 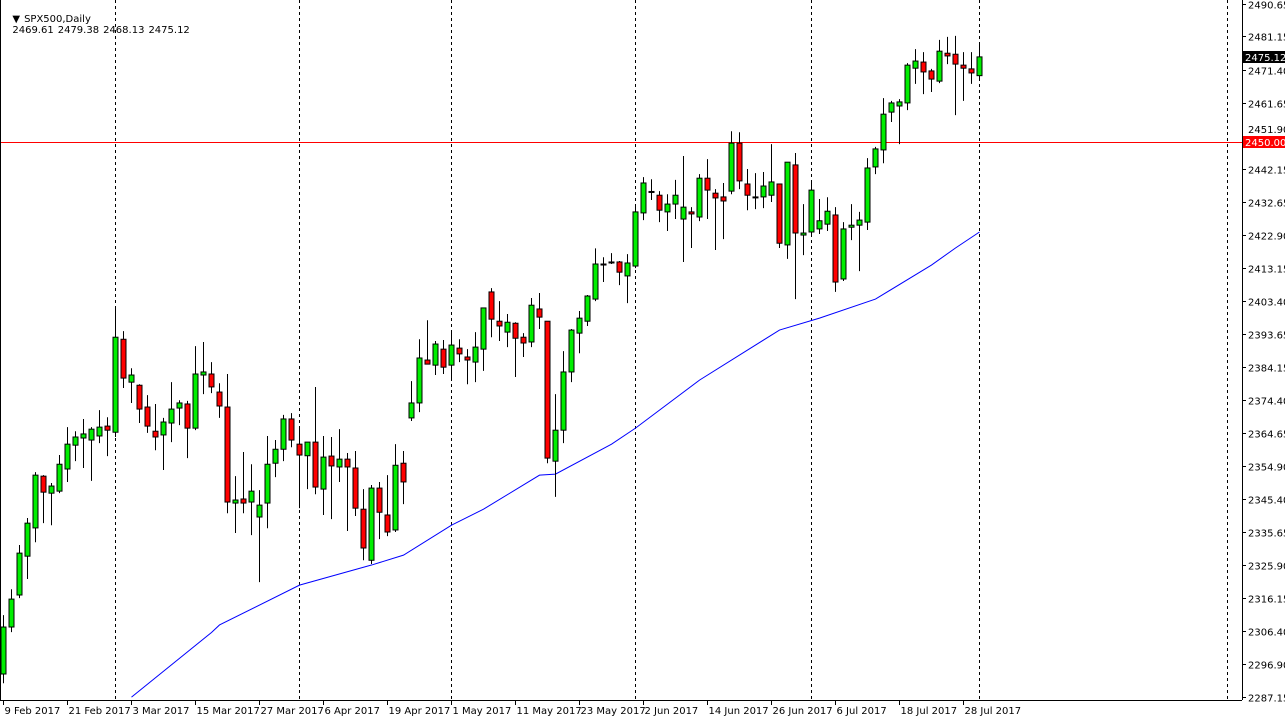 I want to click on close-value: 2475.12, so click(x=169, y=30).